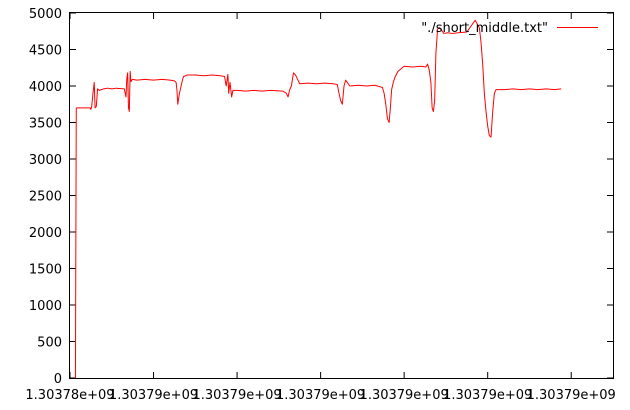 The height and width of the screenshot is (410, 630). Describe the element at coordinates (45, 270) in the screenshot. I see `y-tick-label: 1500` at that location.